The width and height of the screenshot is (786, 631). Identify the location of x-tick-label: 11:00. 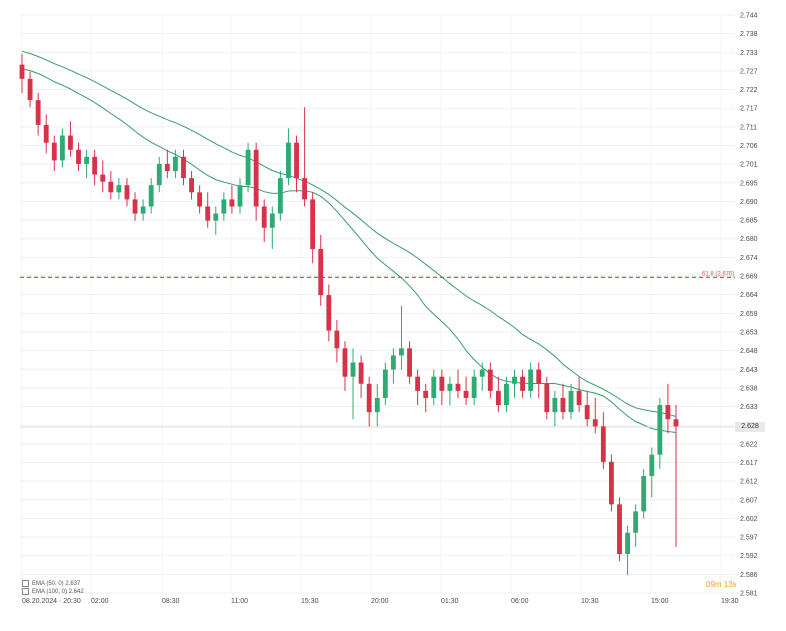
(239, 601).